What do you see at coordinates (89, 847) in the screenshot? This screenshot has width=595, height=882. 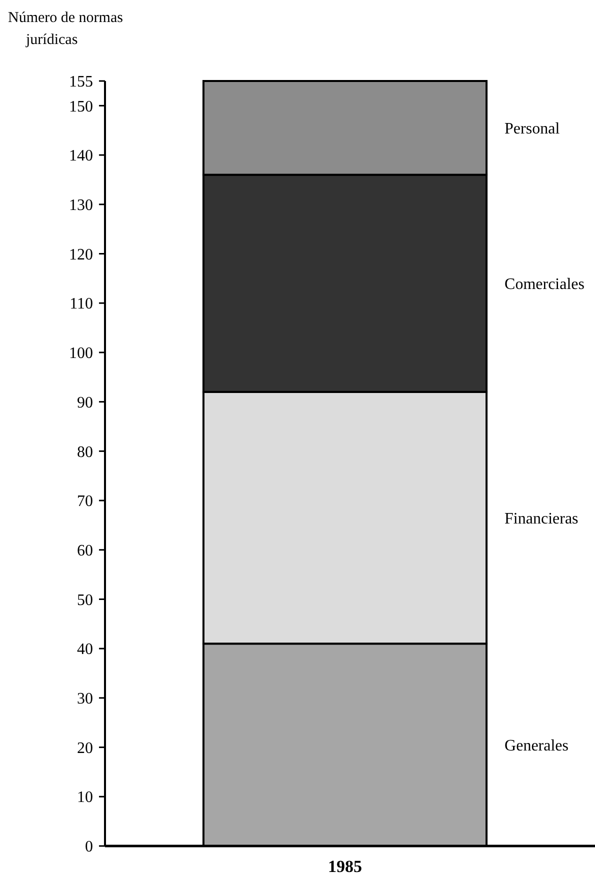 I see `y-tick-label: 0` at bounding box center [89, 847].